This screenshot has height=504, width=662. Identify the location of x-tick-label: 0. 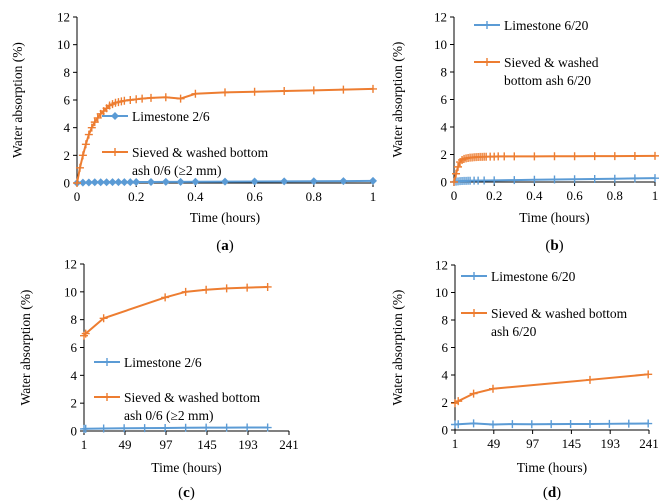
(77, 196).